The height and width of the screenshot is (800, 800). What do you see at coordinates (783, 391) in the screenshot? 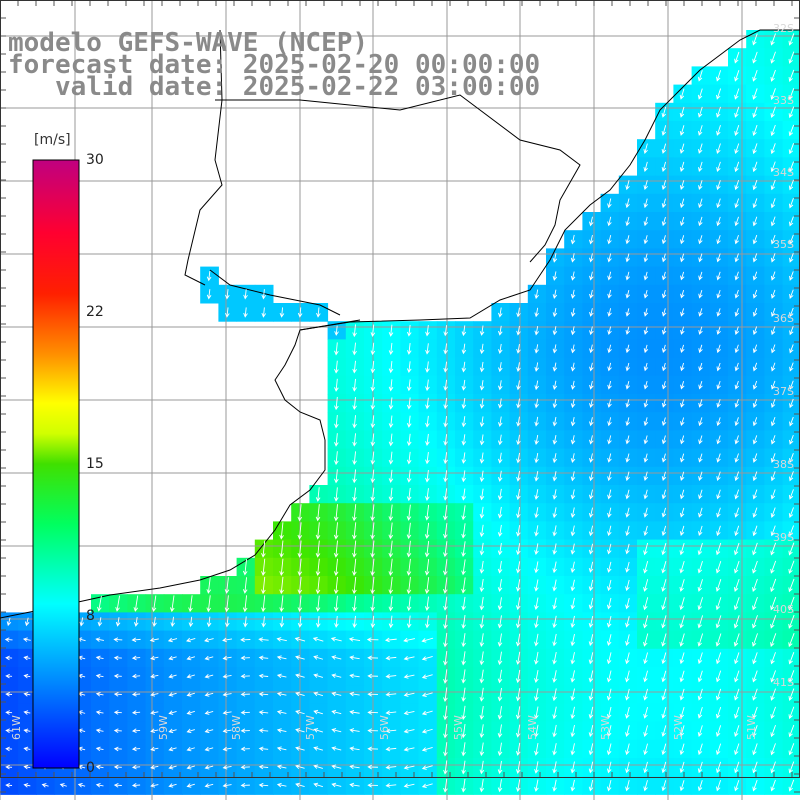
I see `lat-label: 37S` at bounding box center [783, 391].